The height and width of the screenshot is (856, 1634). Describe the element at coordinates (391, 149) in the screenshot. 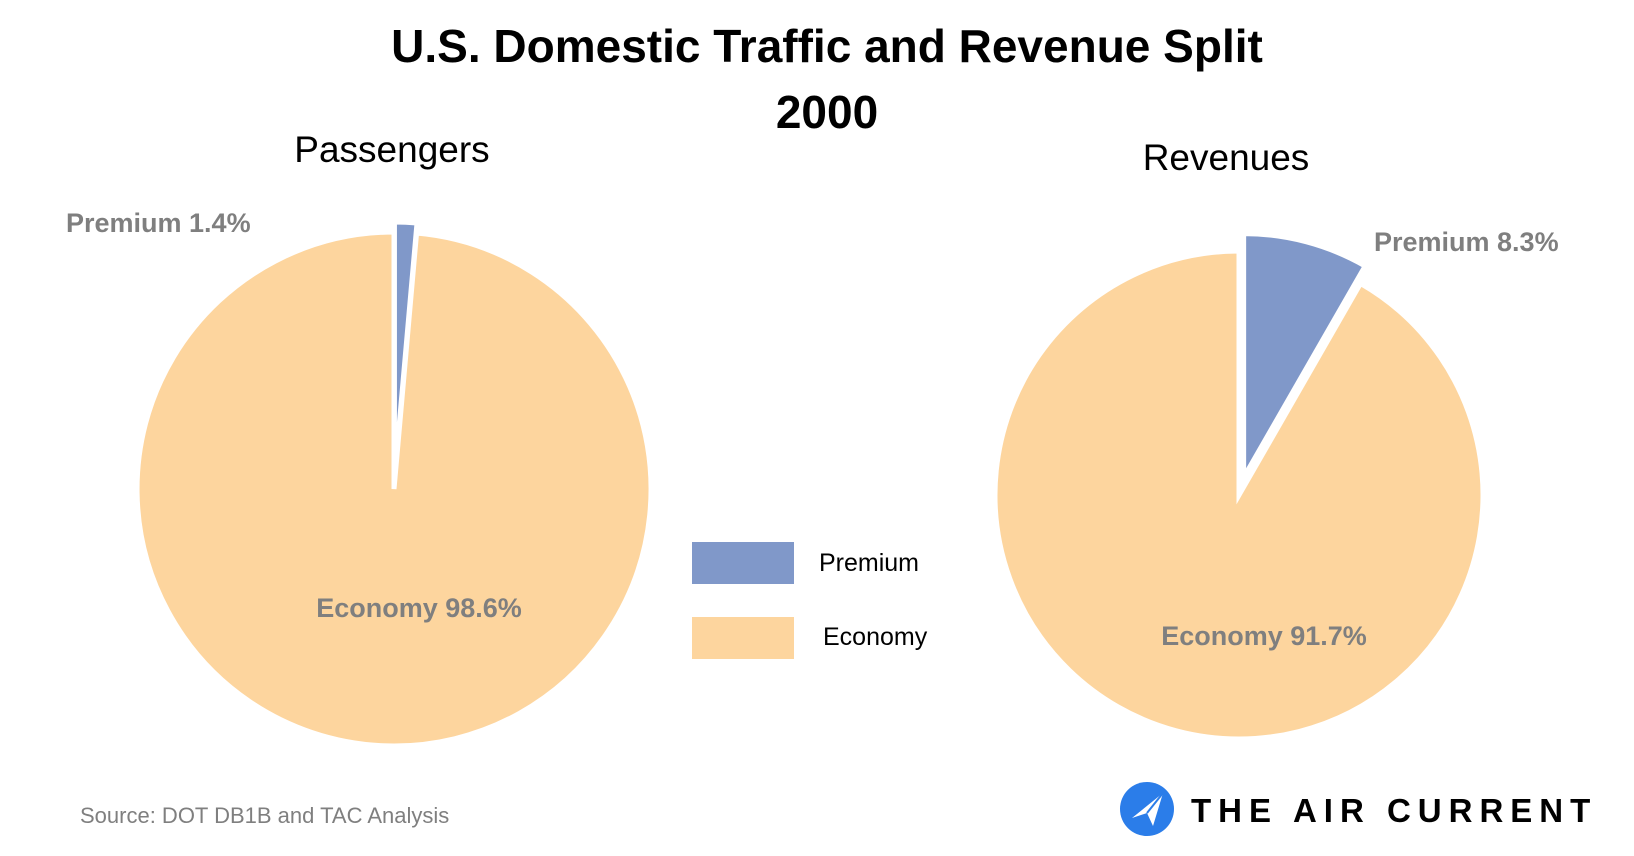

I see `pie-title-passengers: Passengers` at that location.